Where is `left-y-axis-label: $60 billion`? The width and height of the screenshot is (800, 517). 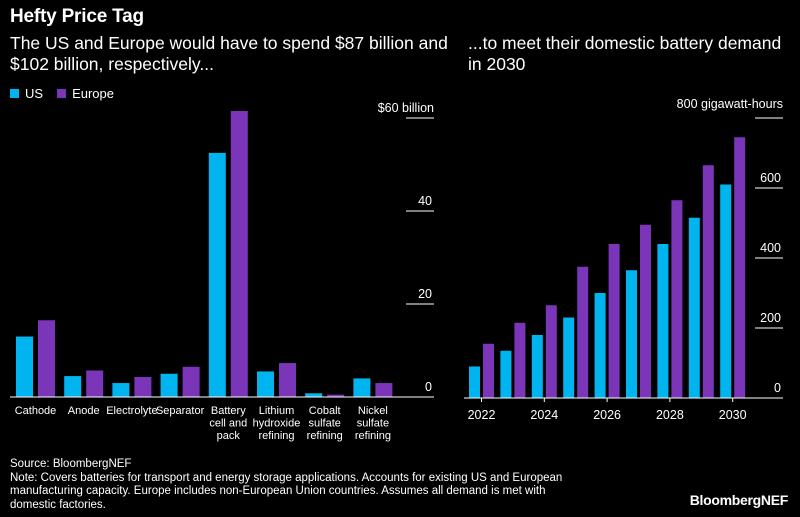
left-y-axis-label: $60 billion is located at coordinates (406, 108).